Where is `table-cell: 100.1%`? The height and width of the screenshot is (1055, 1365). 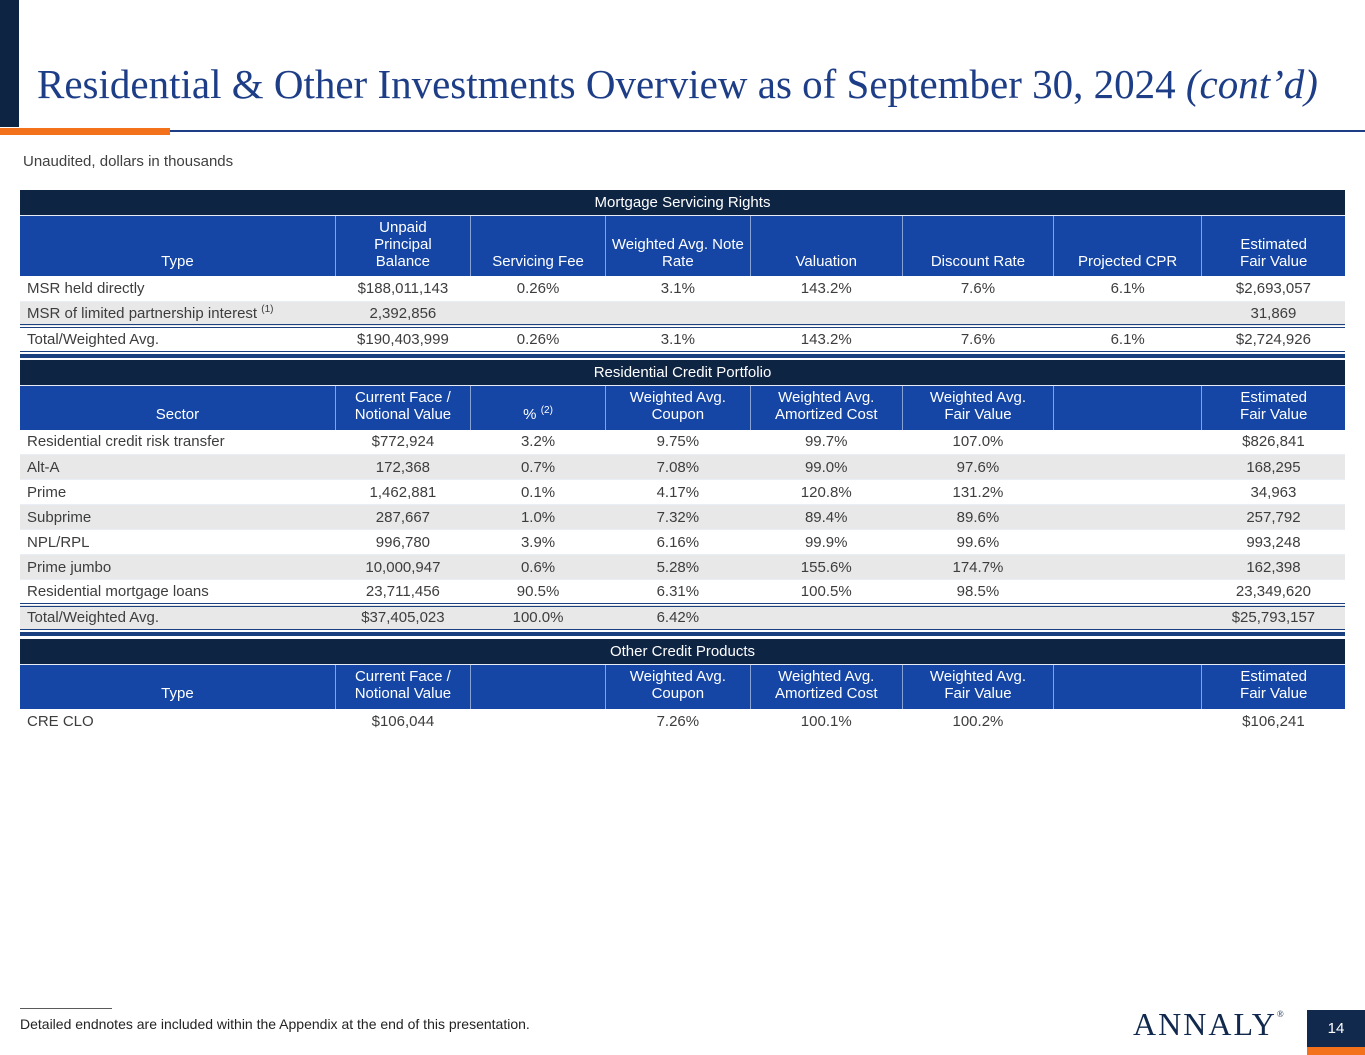 table-cell: 100.1% is located at coordinates (826, 721).